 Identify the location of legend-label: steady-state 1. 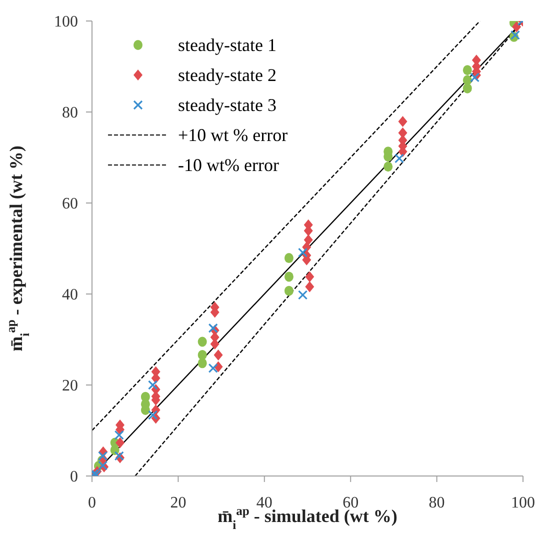
(227, 45).